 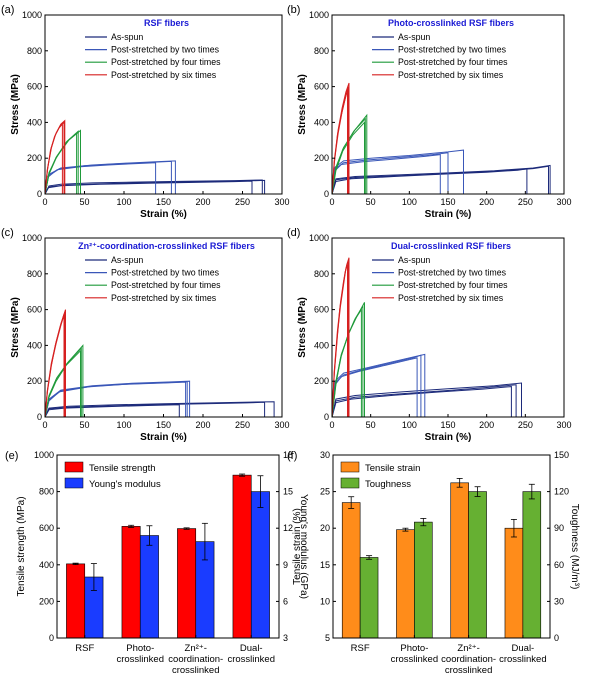 I want to click on y2-tick-label: 120, so click(x=561, y=492).